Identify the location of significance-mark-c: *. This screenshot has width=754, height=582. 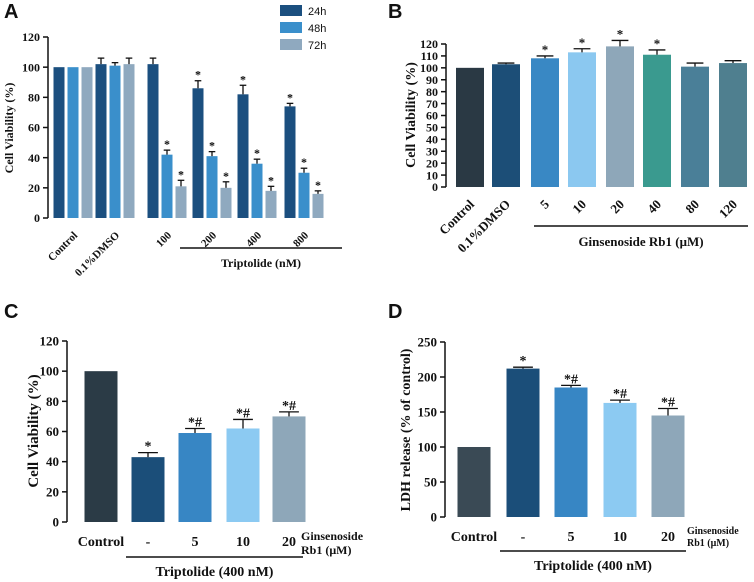
(148, 447).